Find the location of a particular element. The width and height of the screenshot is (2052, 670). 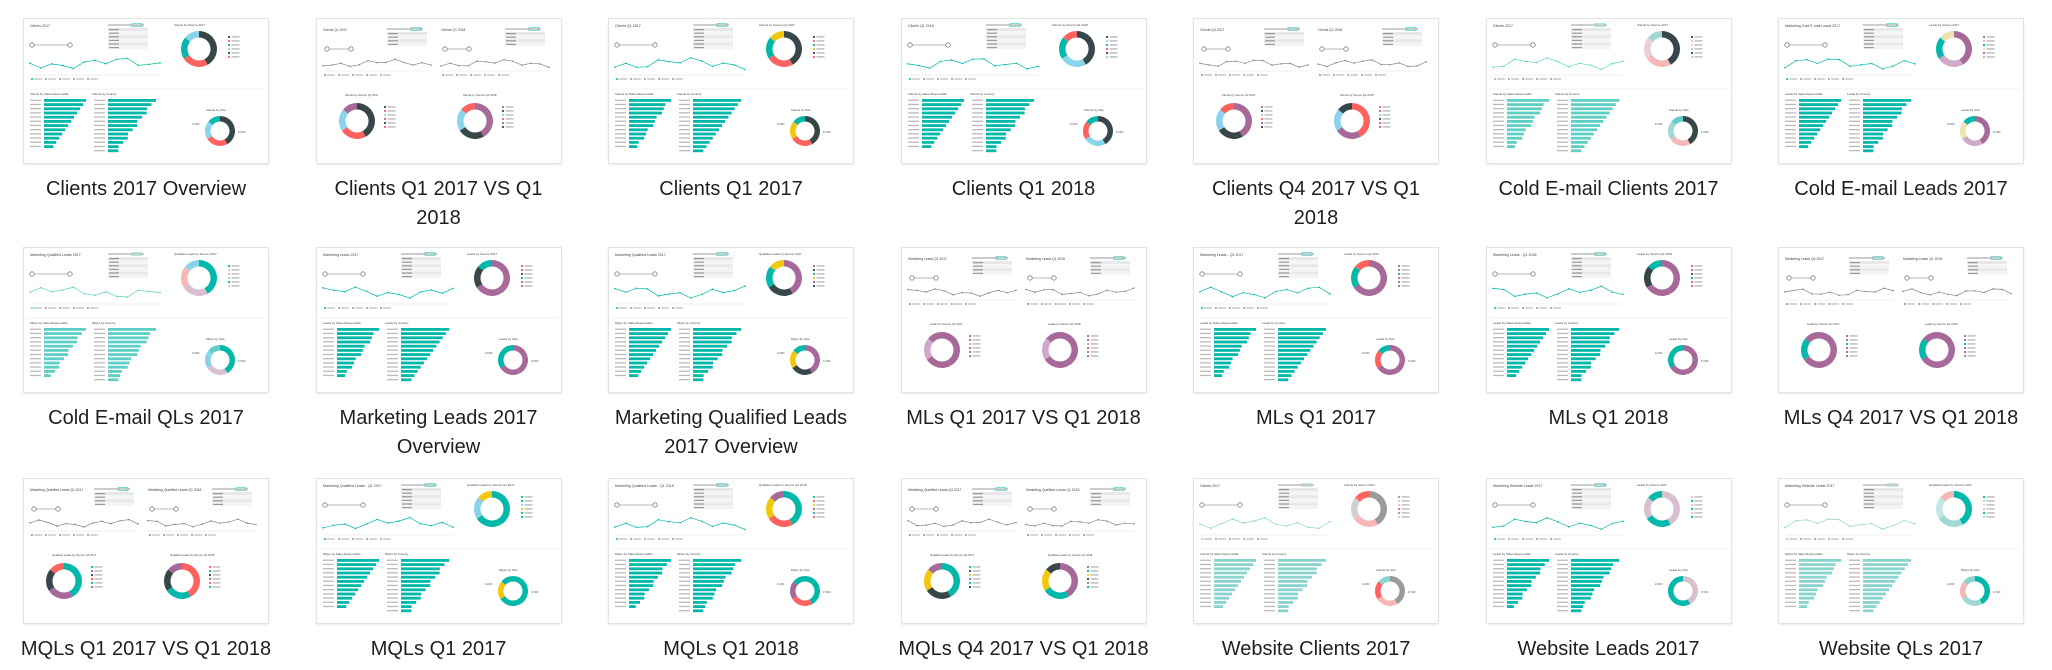

date-slicer is located at coordinates (1801, 278).